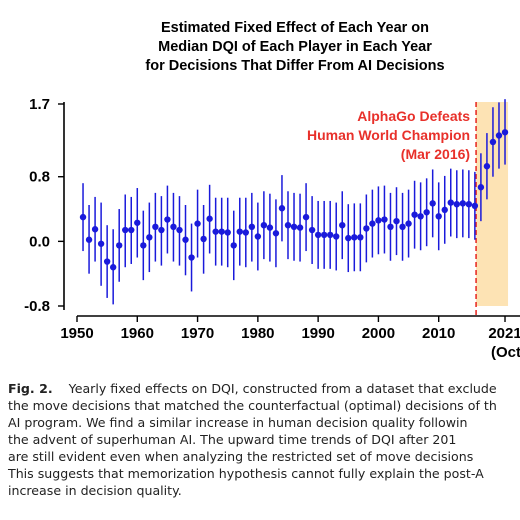  Describe the element at coordinates (125, 230) in the screenshot. I see `data-point-1958` at that location.